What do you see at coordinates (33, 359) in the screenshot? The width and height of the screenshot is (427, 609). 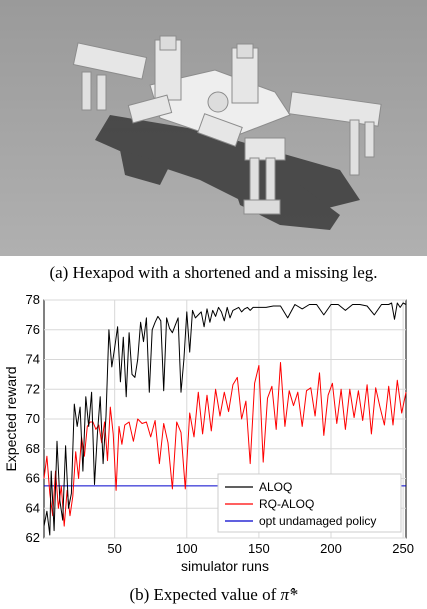 I see `y-tick-label: 74` at bounding box center [33, 359].